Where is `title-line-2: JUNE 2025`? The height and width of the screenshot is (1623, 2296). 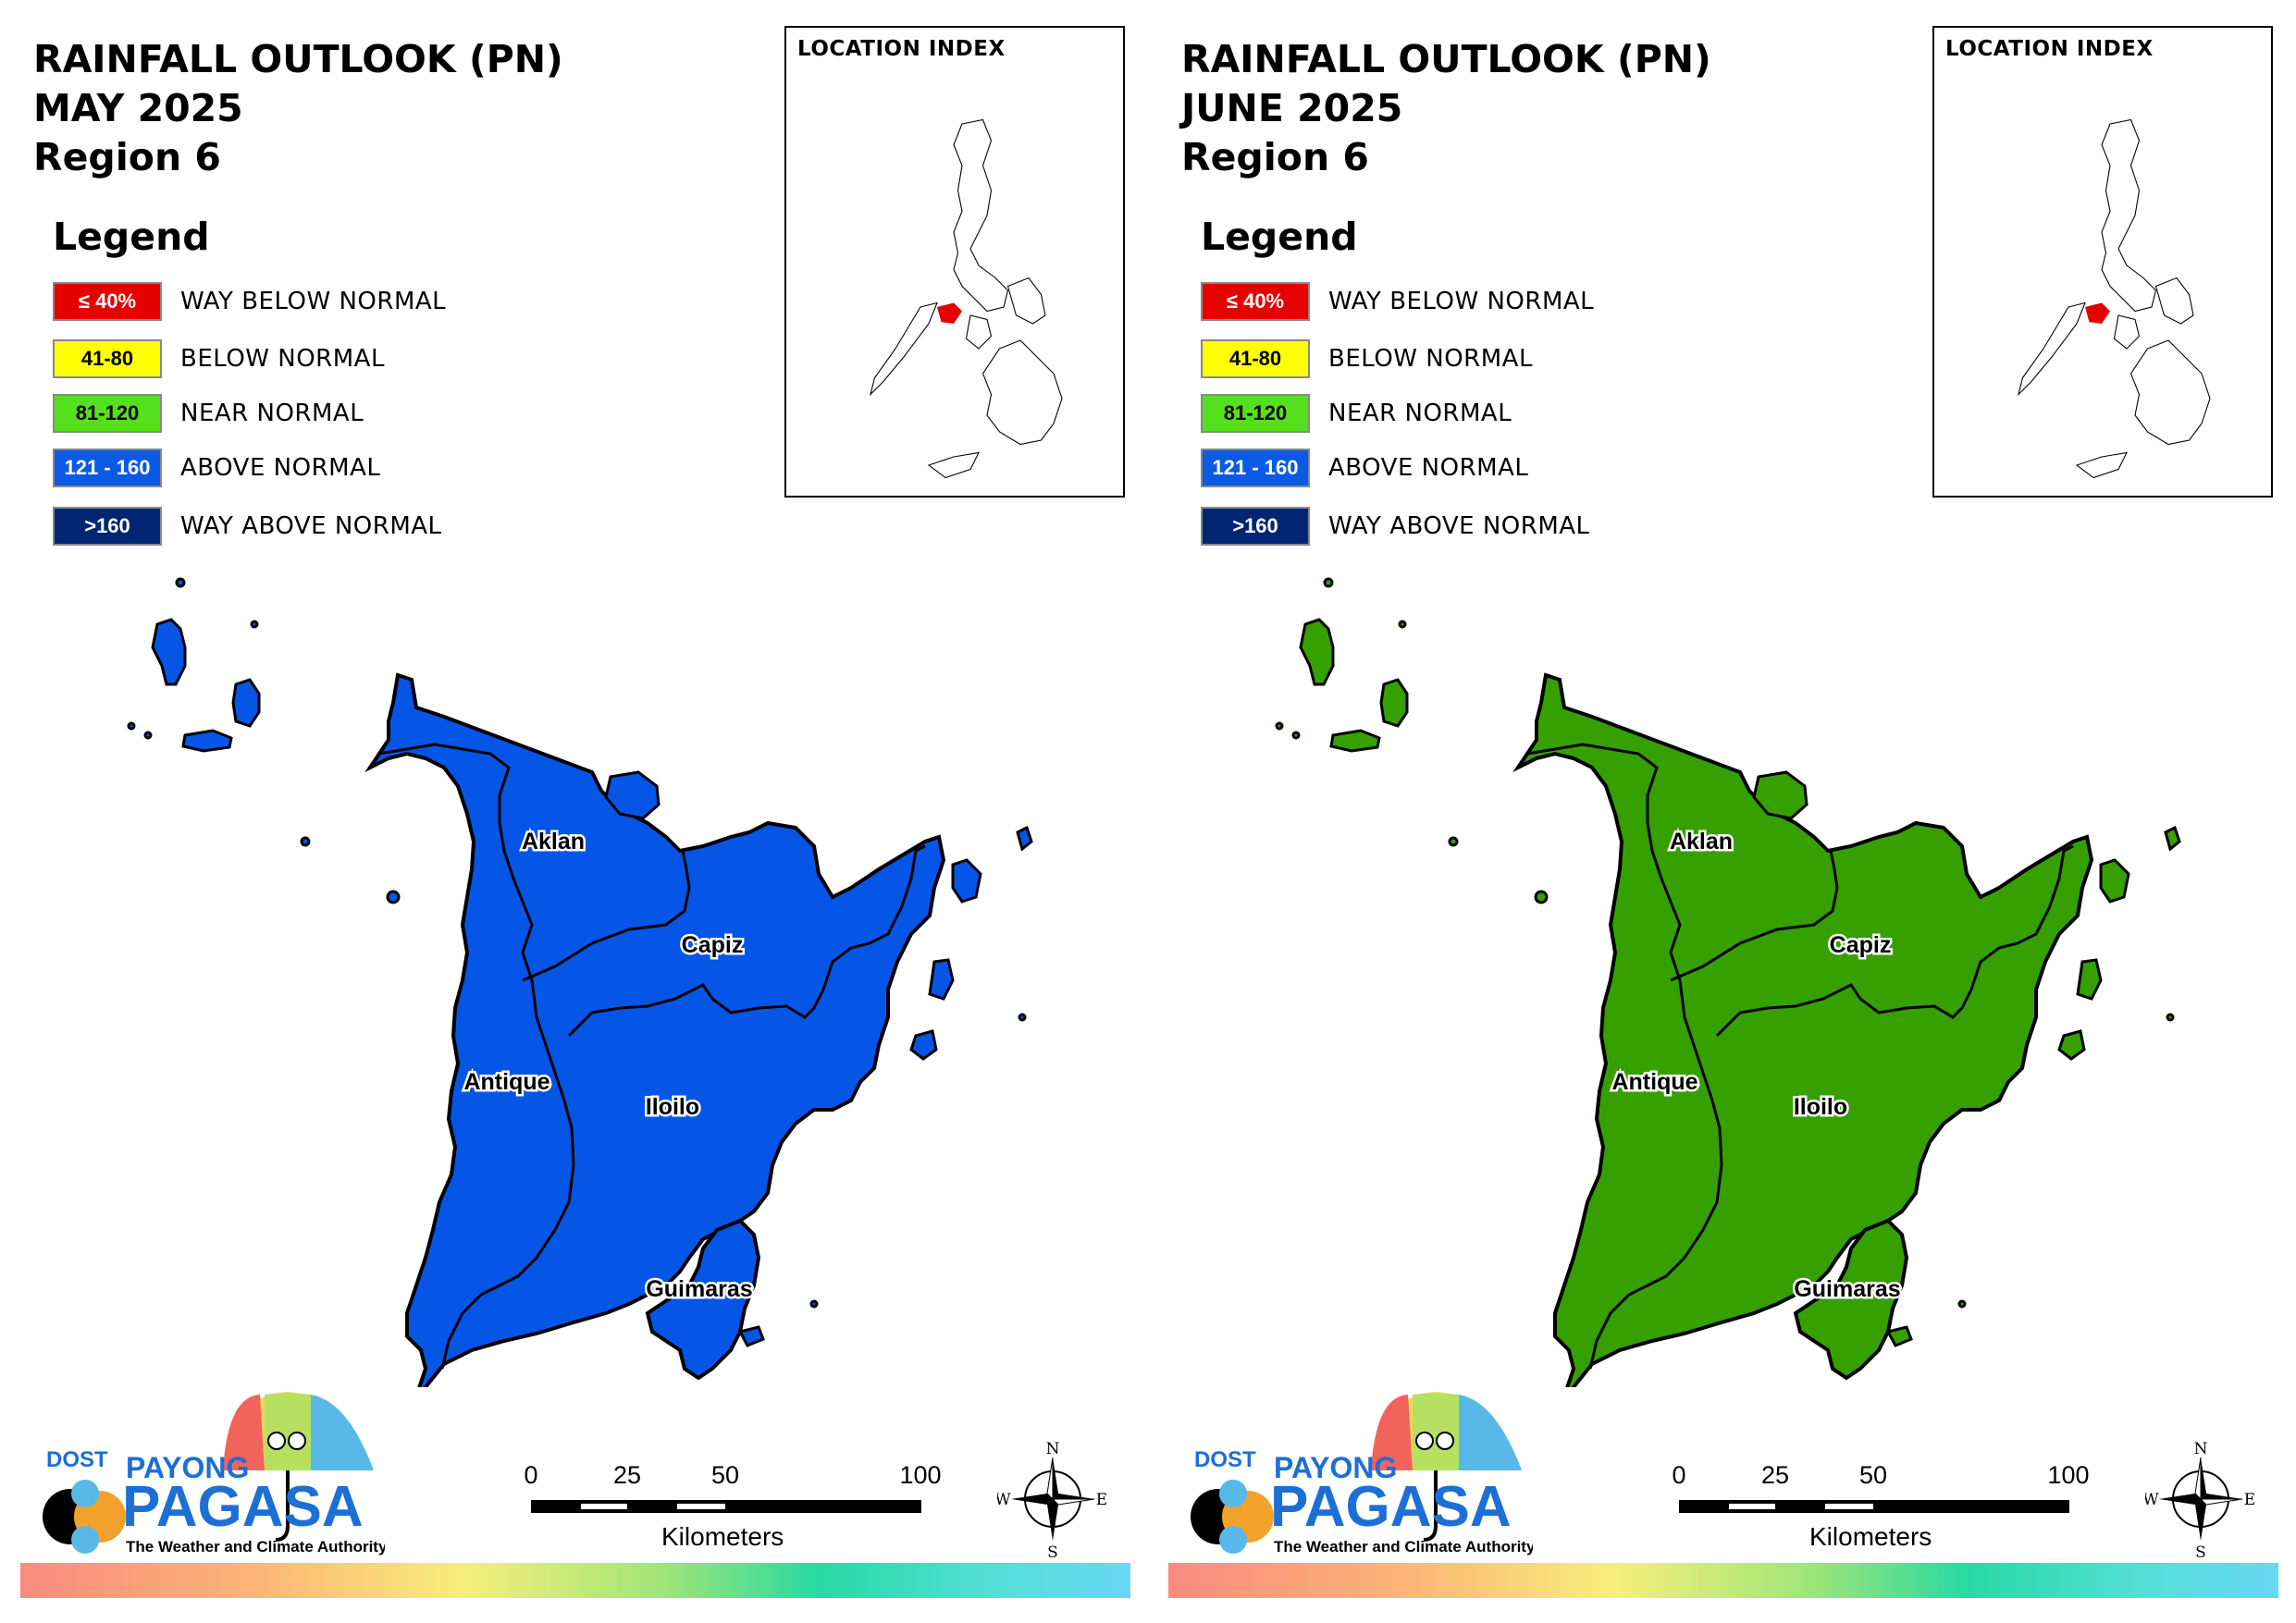 title-line-2: JUNE 2025 is located at coordinates (1292, 108).